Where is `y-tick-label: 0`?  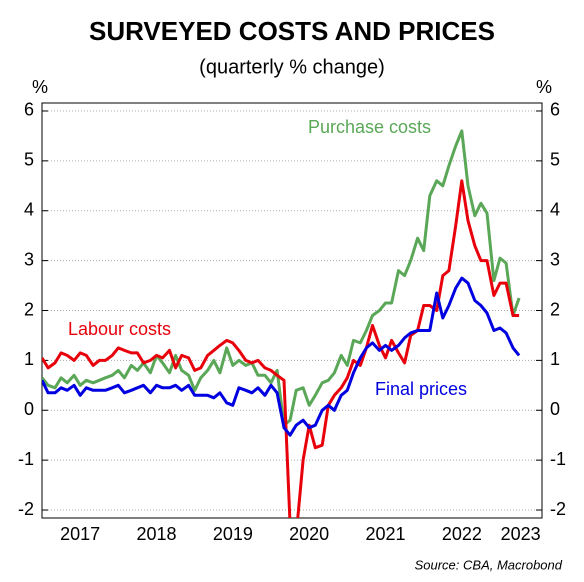
y-tick-label: 0 is located at coordinates (29, 409).